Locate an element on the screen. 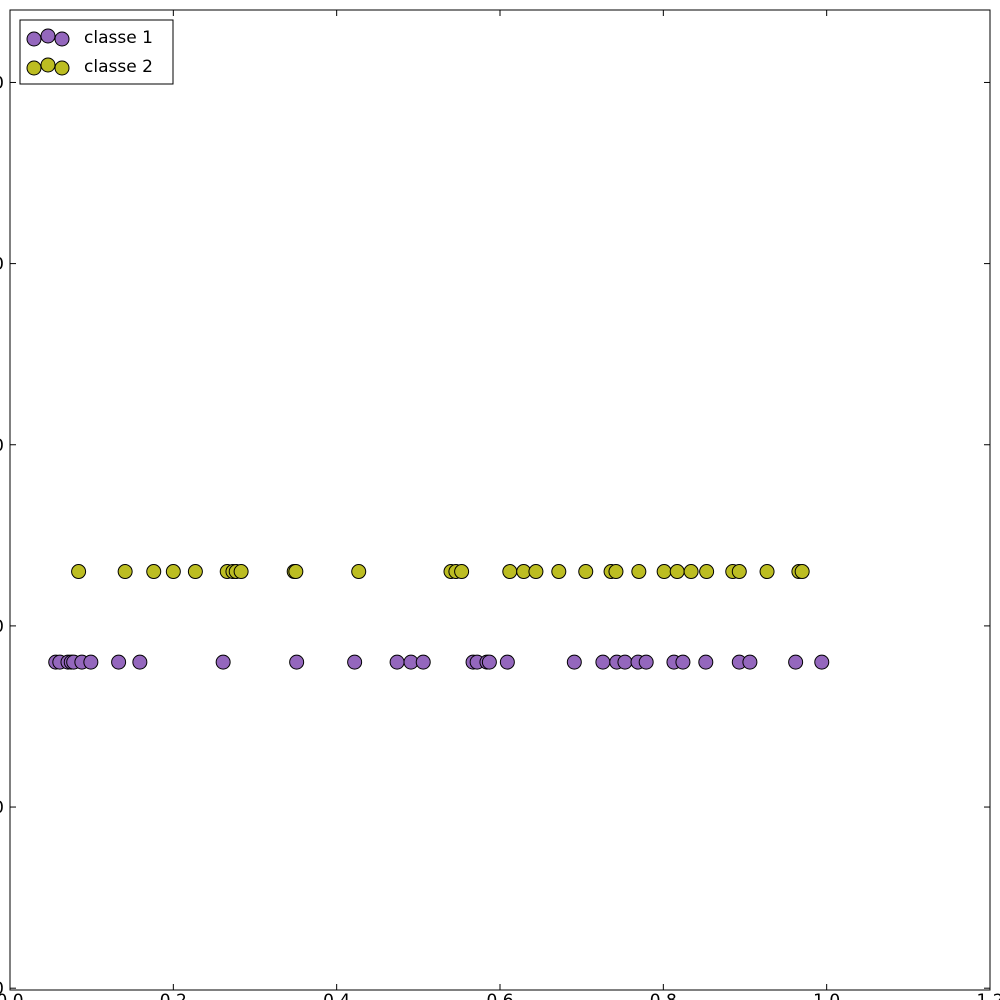 Image resolution: width=1000 pixels, height=1000 pixels. y-tick-label: 0 is located at coordinates (2, 989).